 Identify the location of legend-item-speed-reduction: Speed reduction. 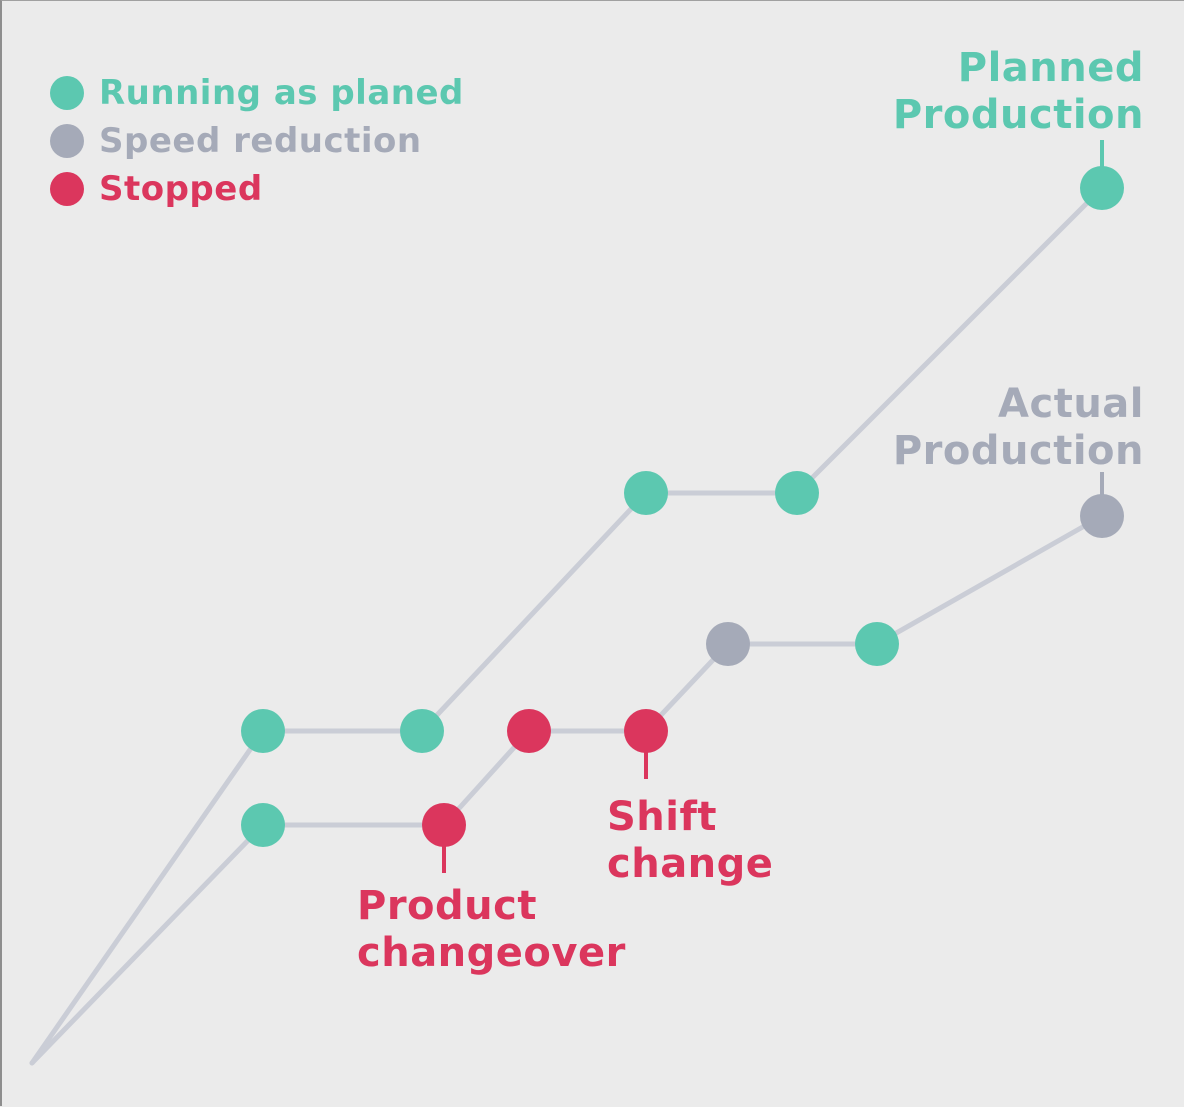
(257, 141).